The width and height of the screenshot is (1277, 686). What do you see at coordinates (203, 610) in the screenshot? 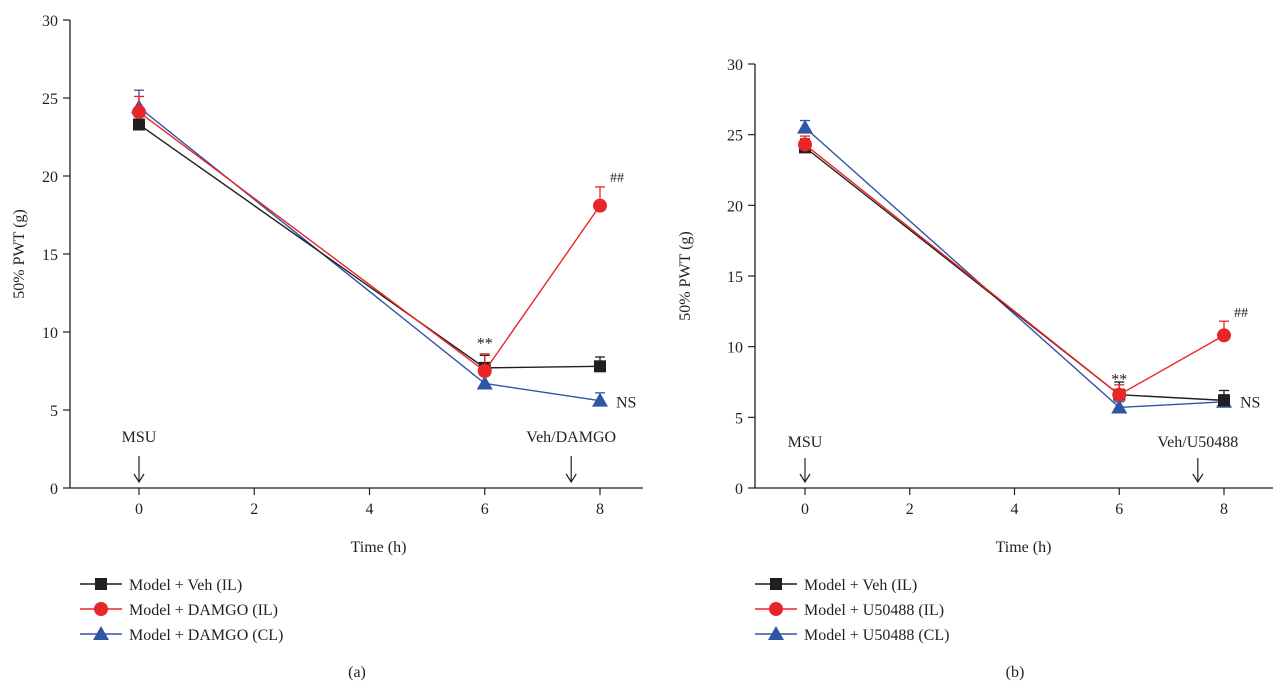
I see `legend-label: Model + DAMGO (IL)` at bounding box center [203, 610].